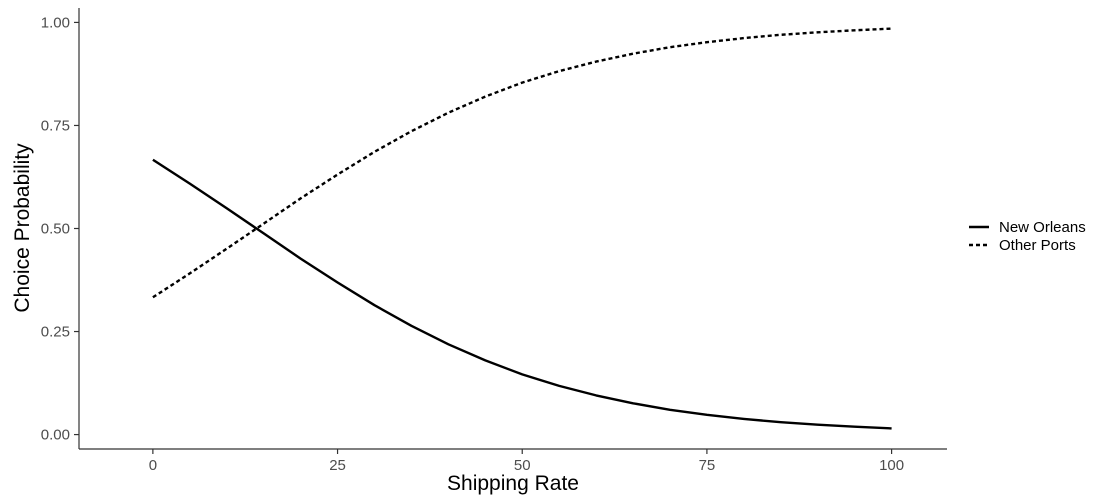  Describe the element at coordinates (55, 125) in the screenshot. I see `y-tick-label: 0.75` at that location.